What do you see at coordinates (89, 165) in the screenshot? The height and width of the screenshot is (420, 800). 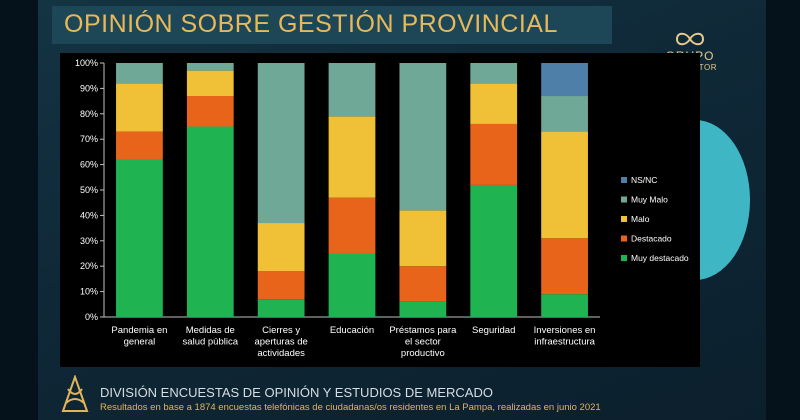 I see `y-tick-label: 60%` at bounding box center [89, 165].